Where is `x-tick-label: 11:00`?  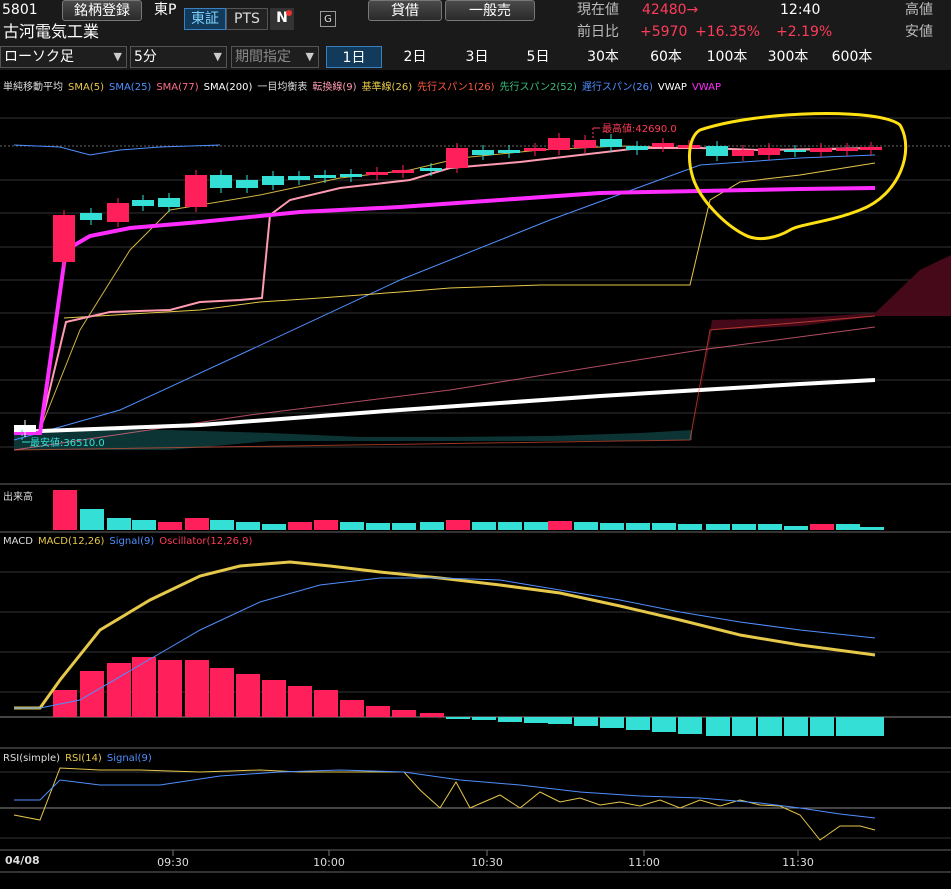
x-tick-label: 11:00 is located at coordinates (644, 862).